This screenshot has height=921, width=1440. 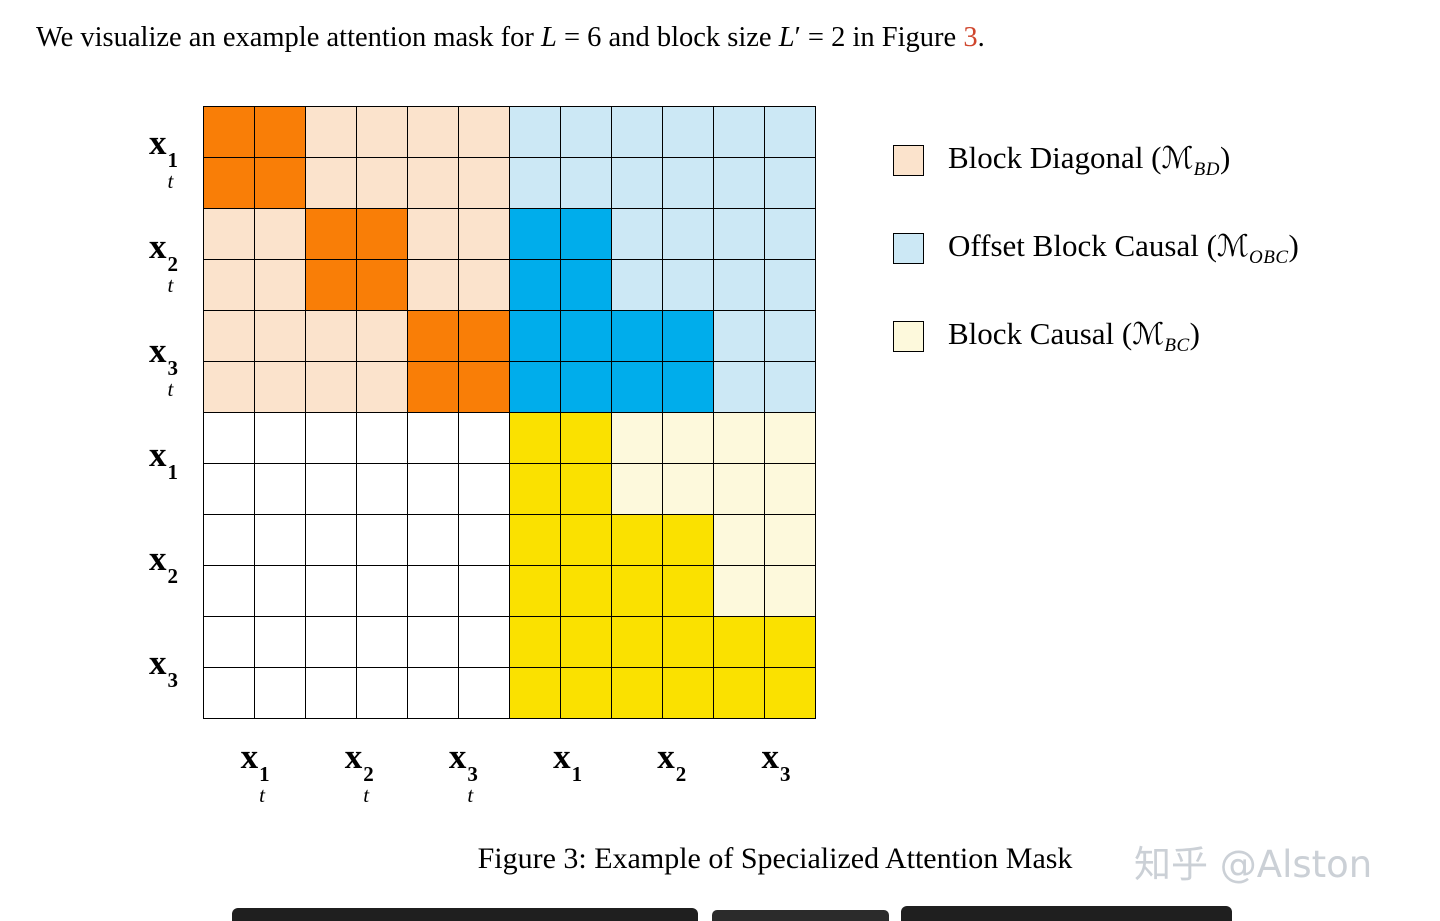 I want to click on intro-text: = 6 and block size, so click(x=667, y=37).